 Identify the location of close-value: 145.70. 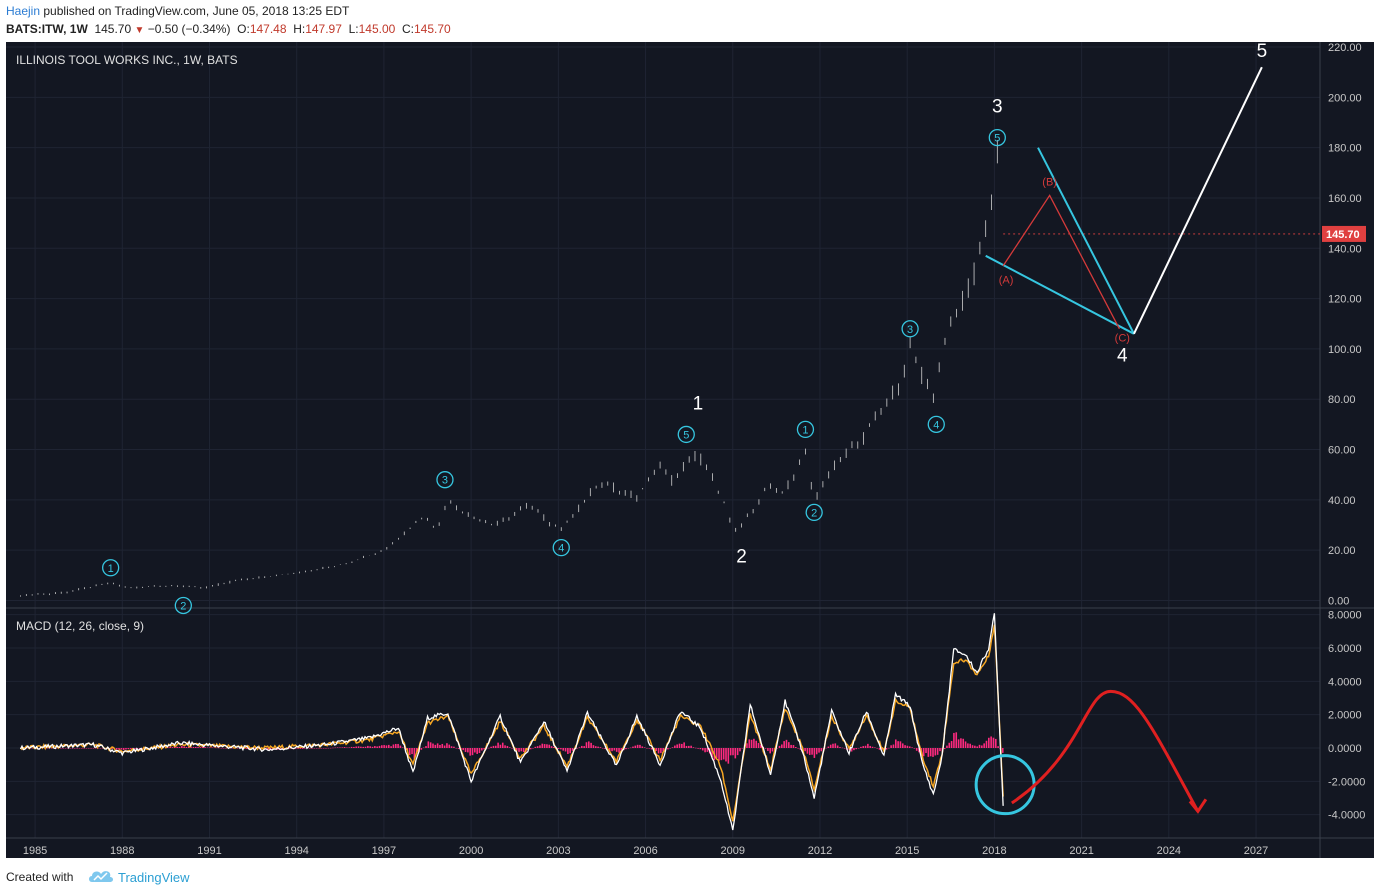
(432, 29).